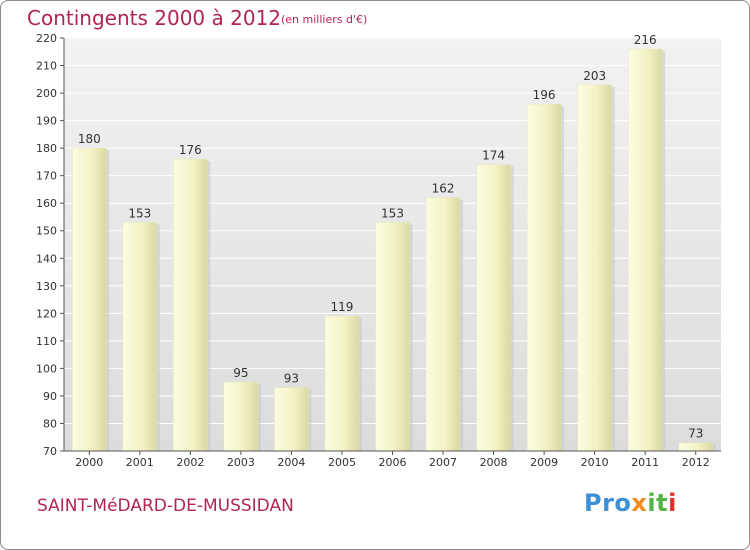 This screenshot has width=750, height=550. I want to click on bar-2004, so click(291, 419).